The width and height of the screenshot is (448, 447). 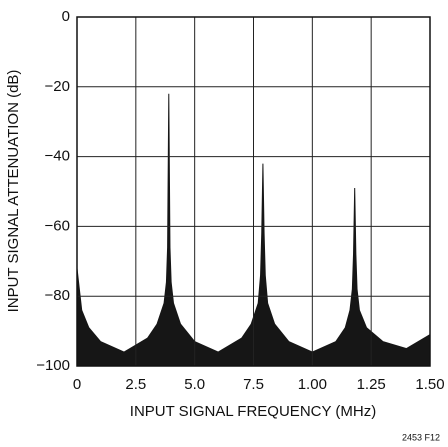 I want to click on x-axis-label: INPUT SIGNAL FREQUENCY (MHz), so click(x=253, y=411).